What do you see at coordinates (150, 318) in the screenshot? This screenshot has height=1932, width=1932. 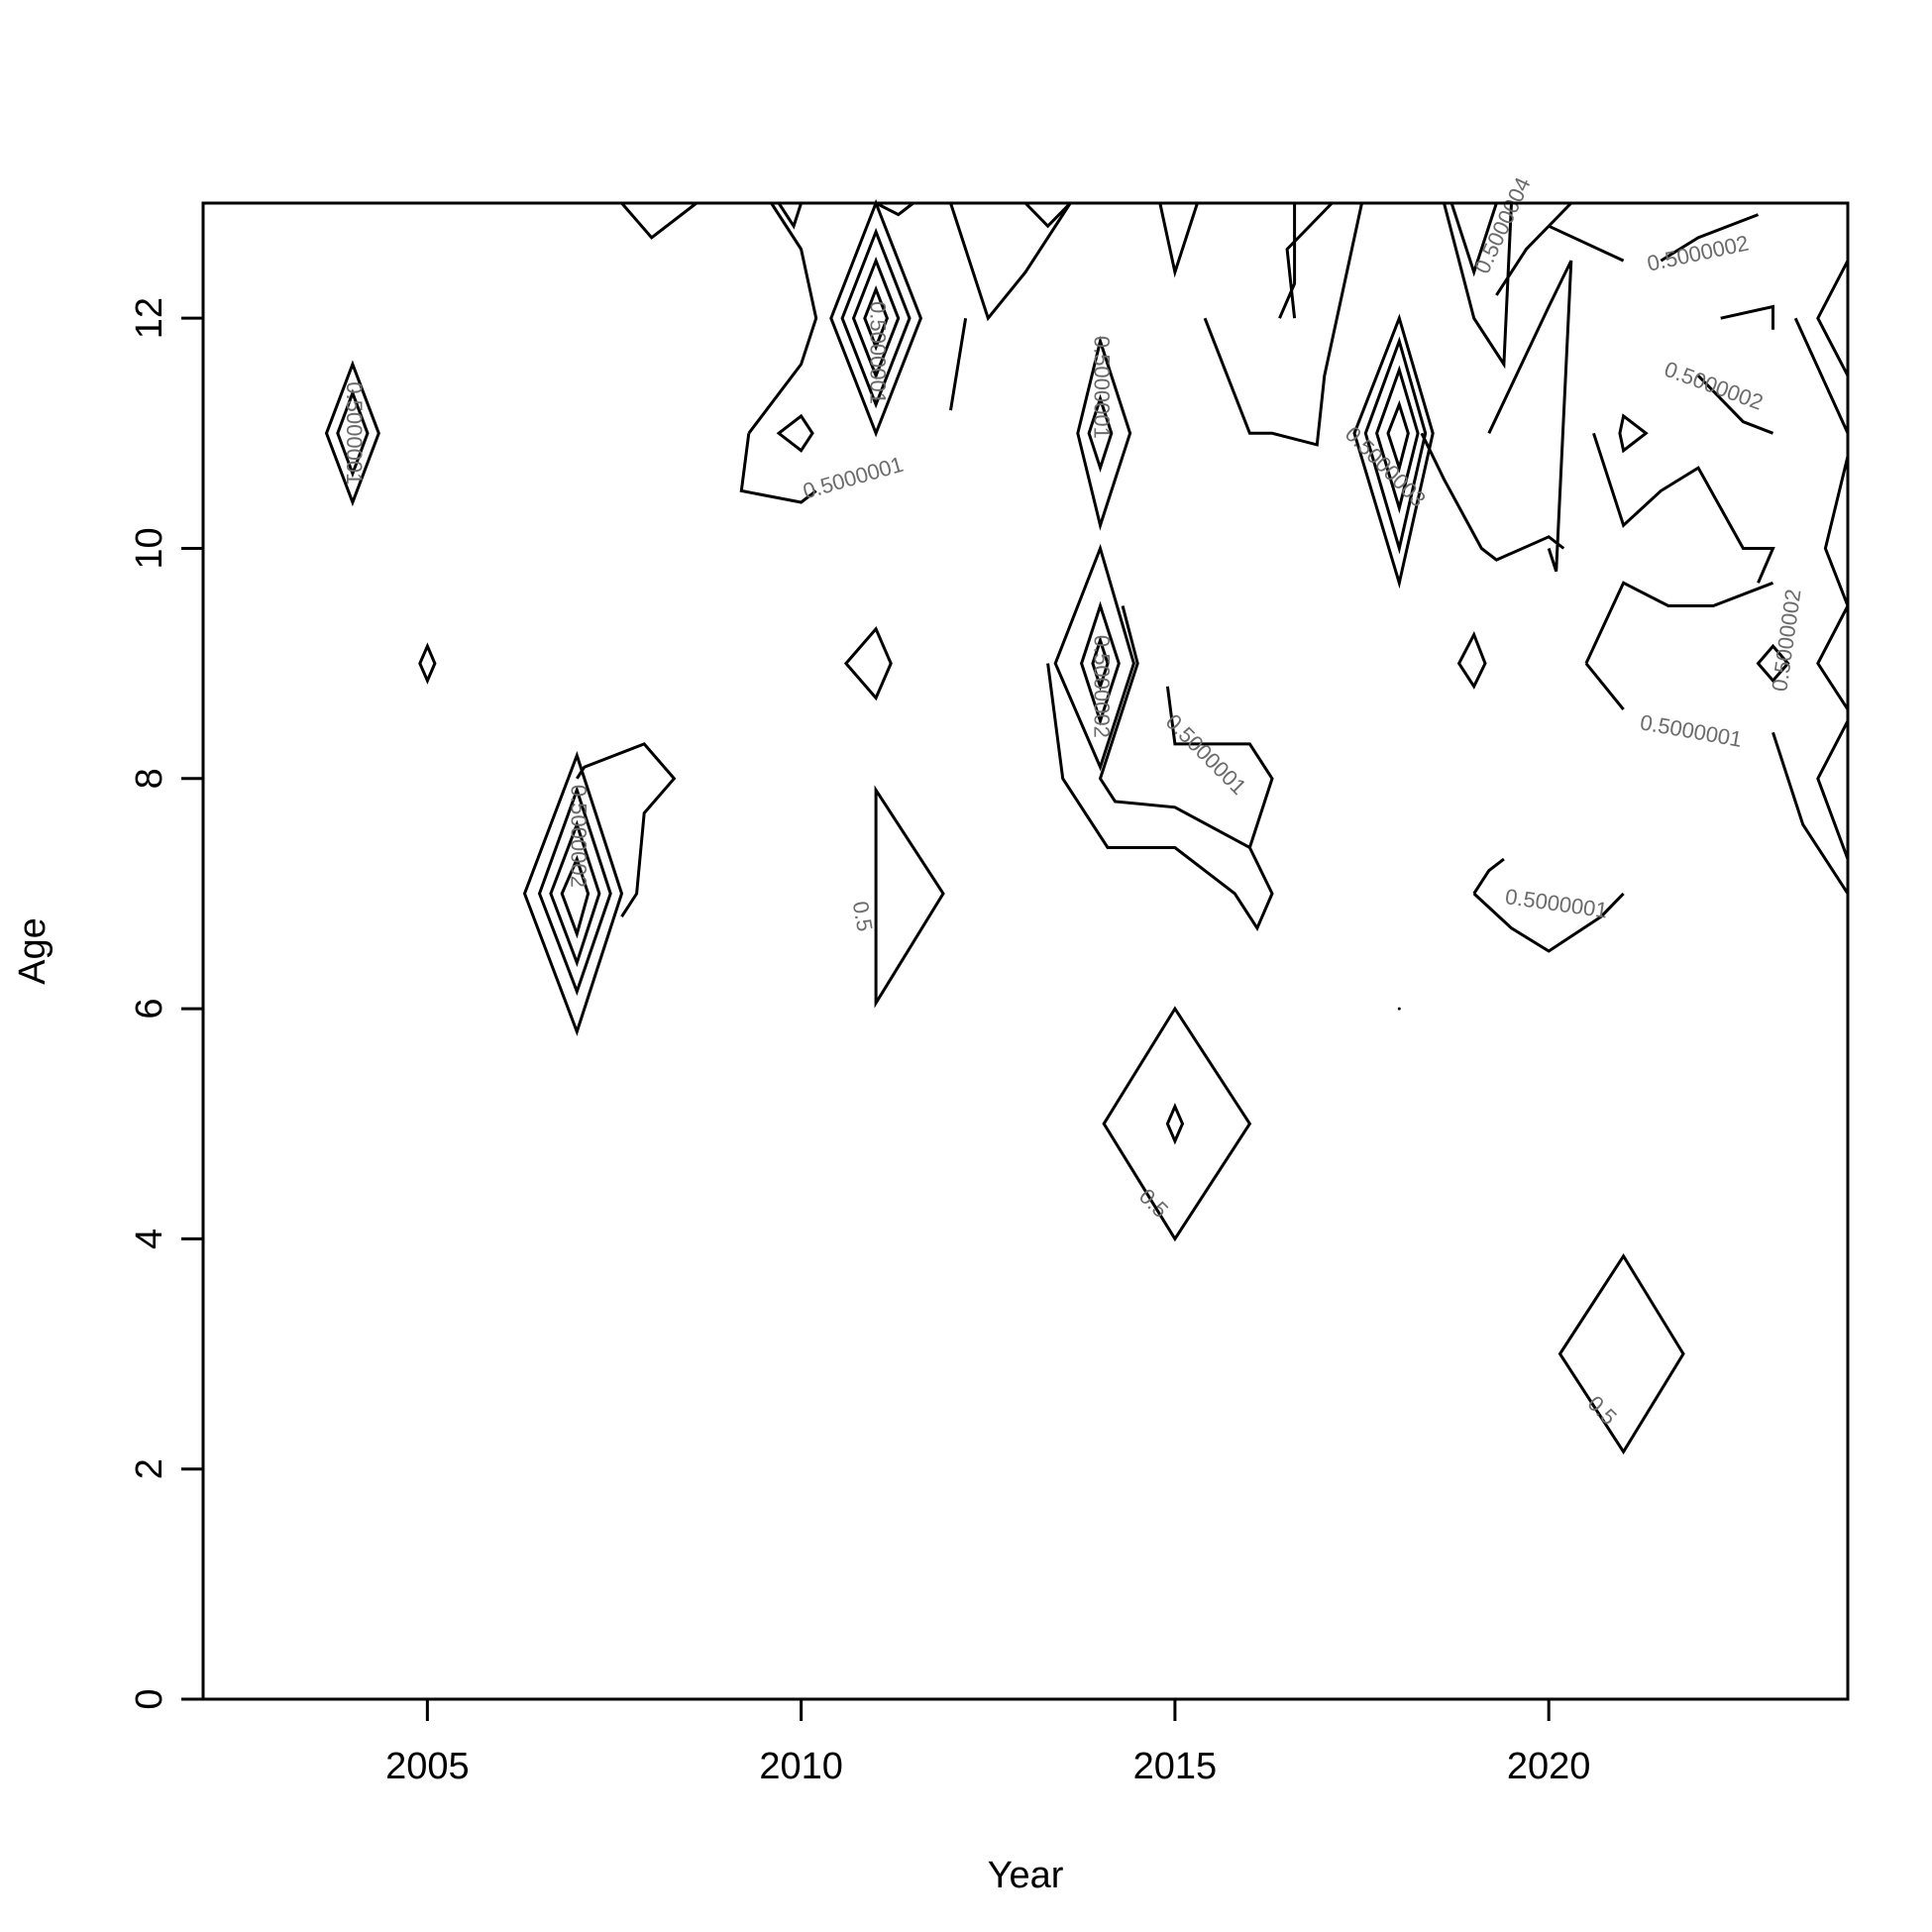 I see `y-tick-label: 12` at bounding box center [150, 318].